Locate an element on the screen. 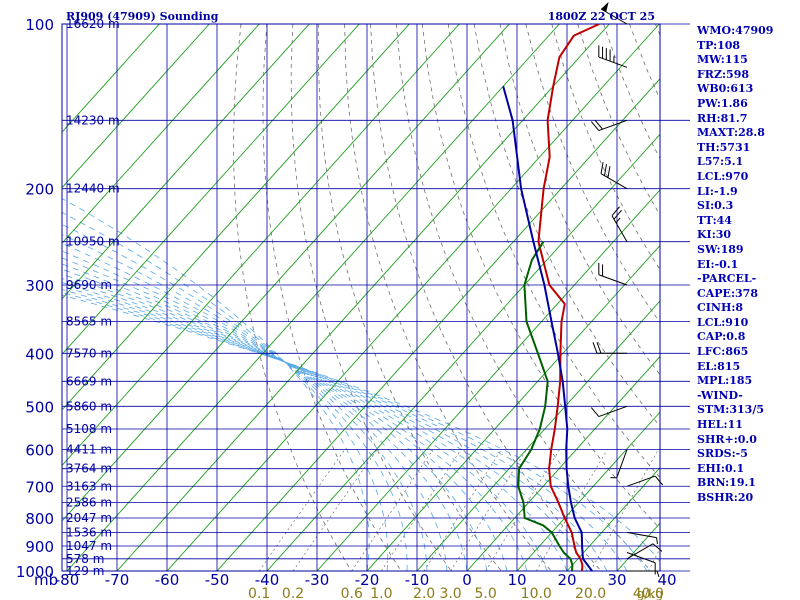 The height and width of the screenshot is (600, 800). height-label: 2047 m is located at coordinates (89, 518).